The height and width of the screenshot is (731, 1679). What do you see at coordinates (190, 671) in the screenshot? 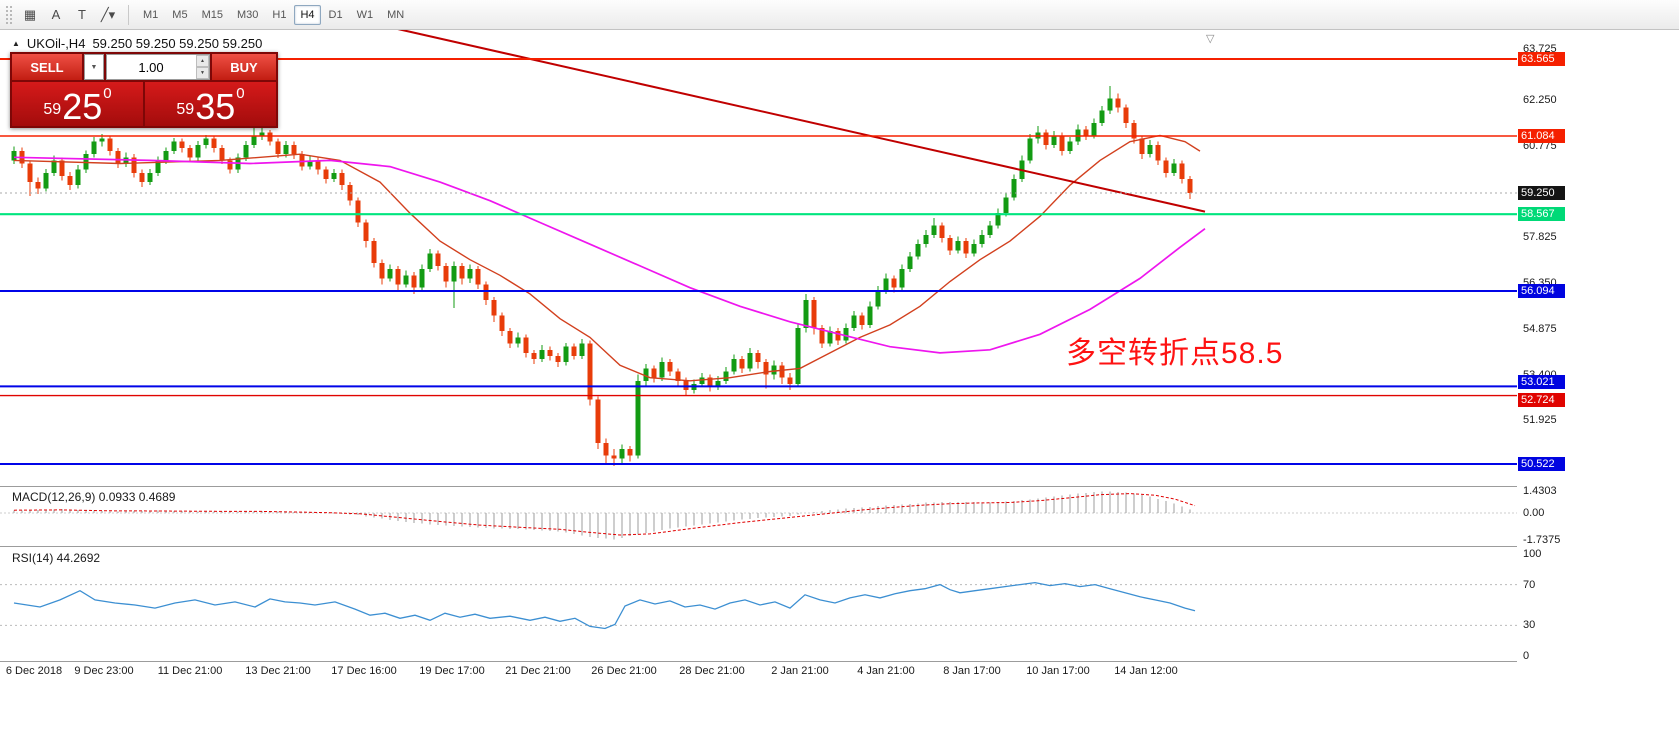
I see `time-label: 11 Dec 21:00` at bounding box center [190, 671].